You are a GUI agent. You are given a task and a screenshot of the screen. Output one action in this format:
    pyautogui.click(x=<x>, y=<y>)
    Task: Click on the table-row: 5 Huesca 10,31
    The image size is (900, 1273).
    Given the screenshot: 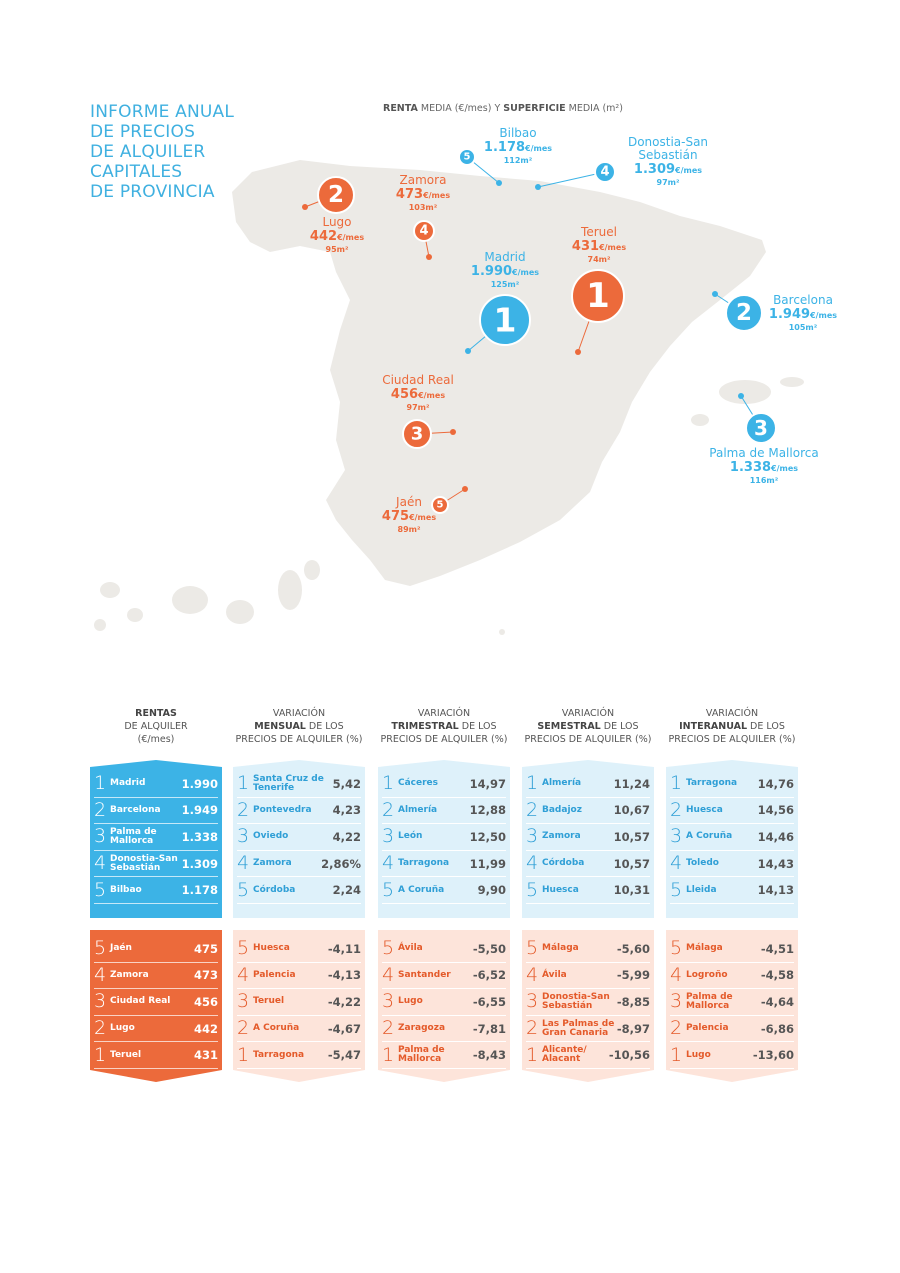 What is the action you would take?
    pyautogui.click(x=588, y=890)
    